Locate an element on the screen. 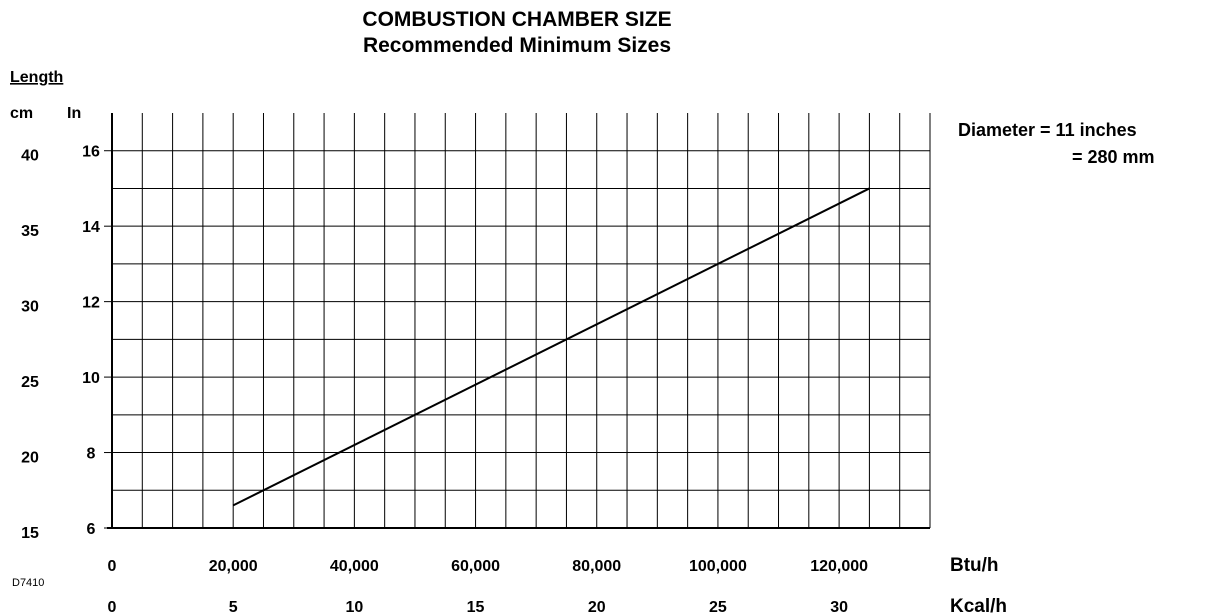 The image size is (1210, 615). x-tick-label-kcal: 5 is located at coordinates (233, 607).